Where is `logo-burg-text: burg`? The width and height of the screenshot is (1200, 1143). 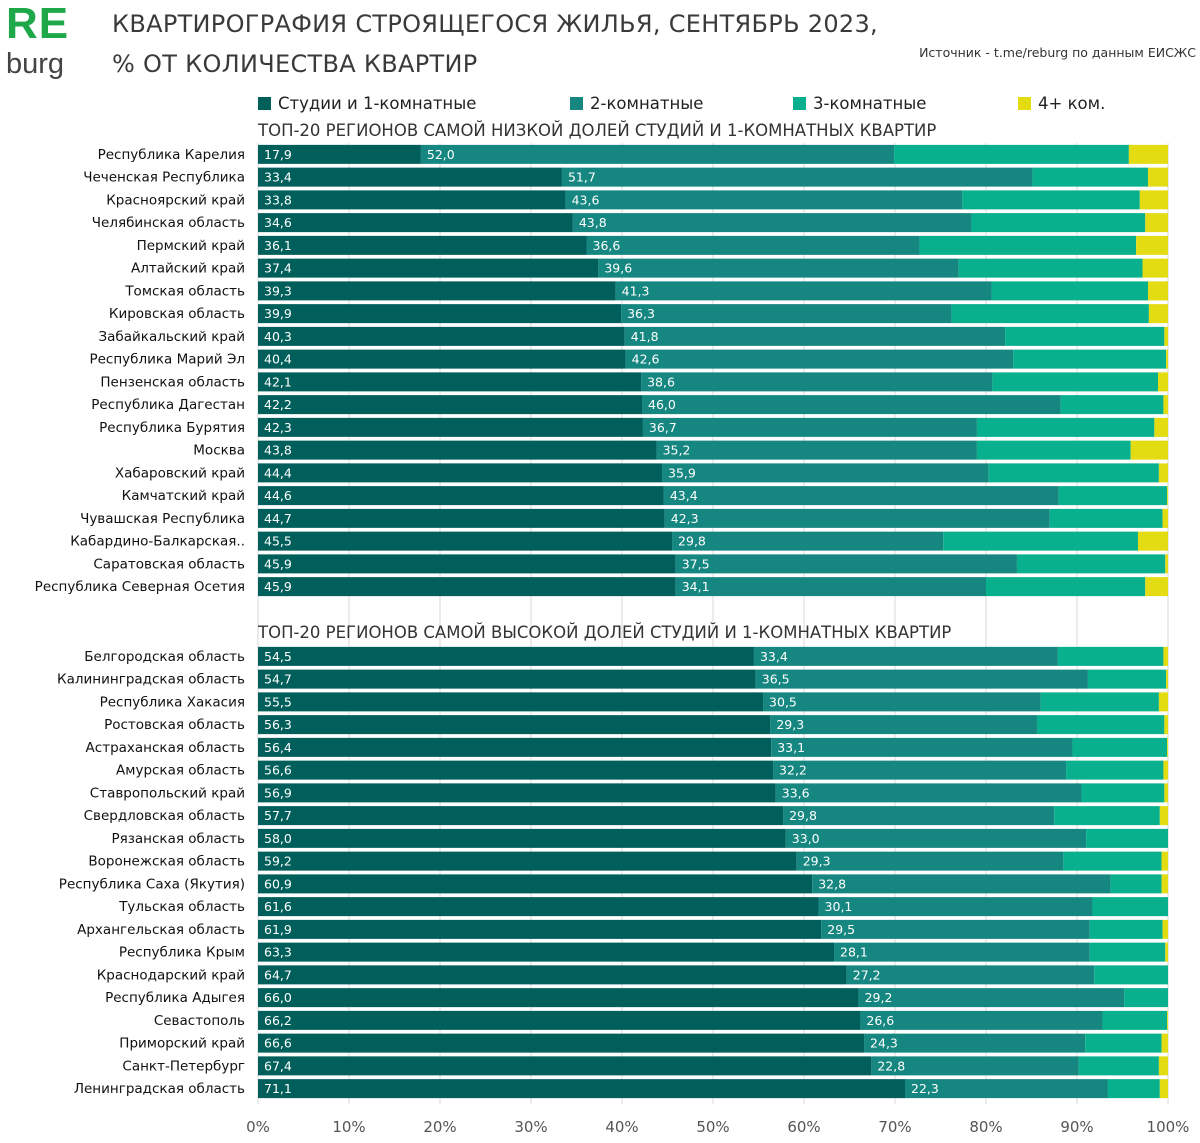 logo-burg-text: burg is located at coordinates (35, 64).